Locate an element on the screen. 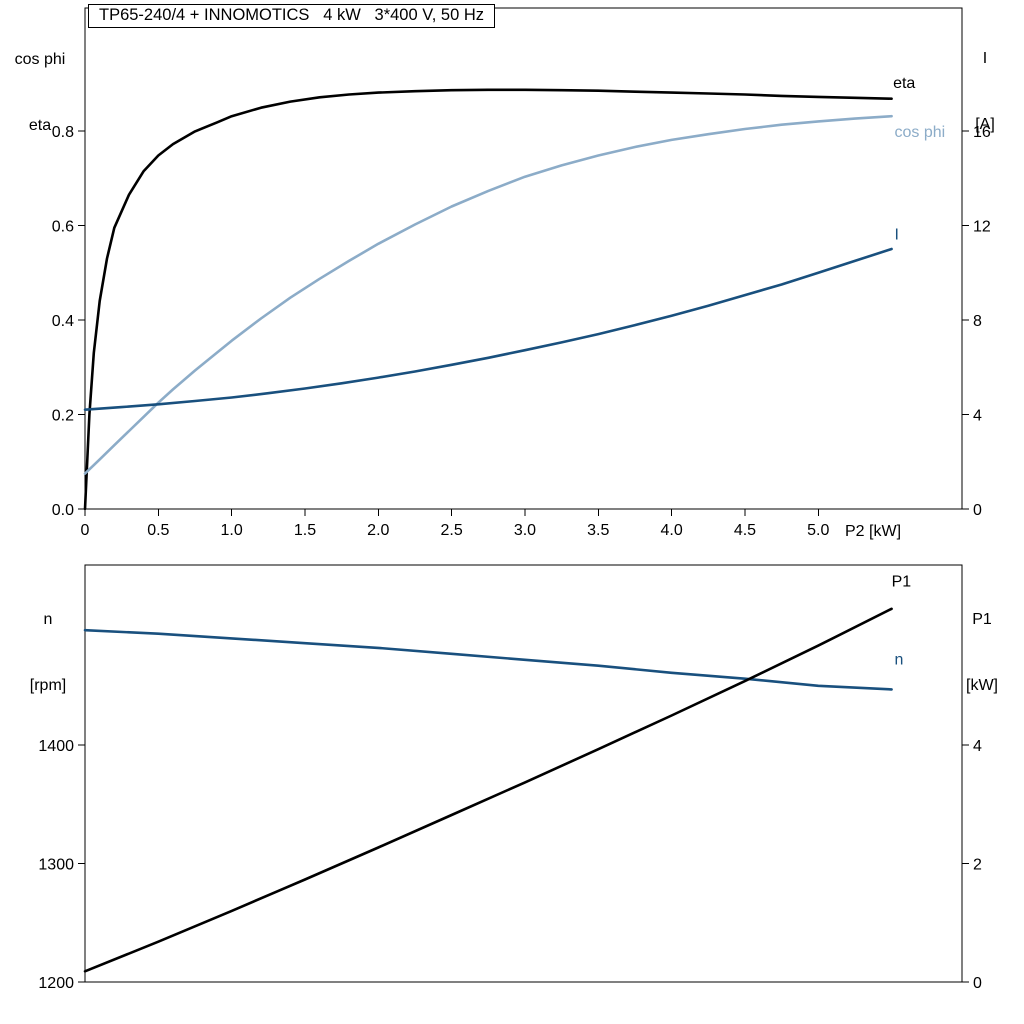 The height and width of the screenshot is (1024, 1024). y-left-tick-label: 0.0 is located at coordinates (63, 510).